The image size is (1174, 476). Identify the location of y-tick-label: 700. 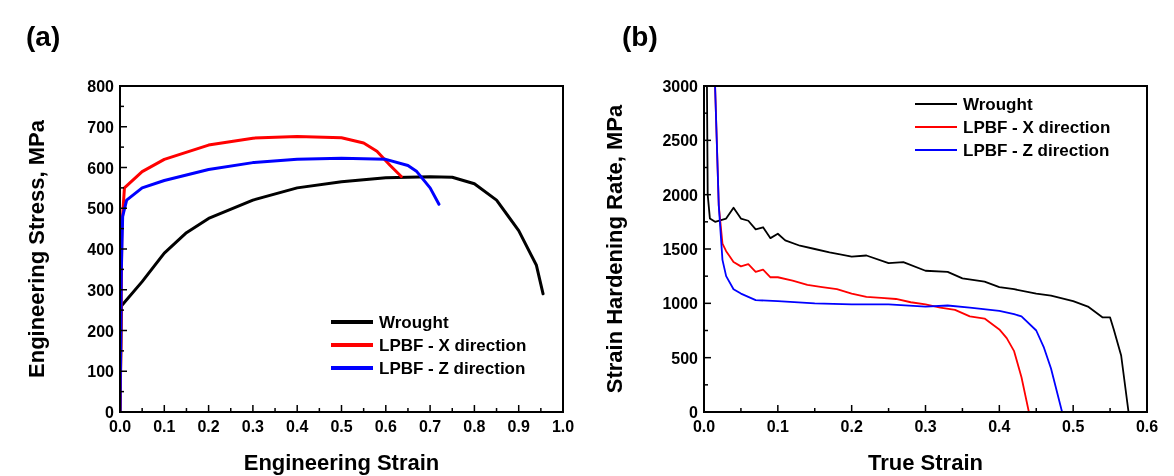
(101, 127).